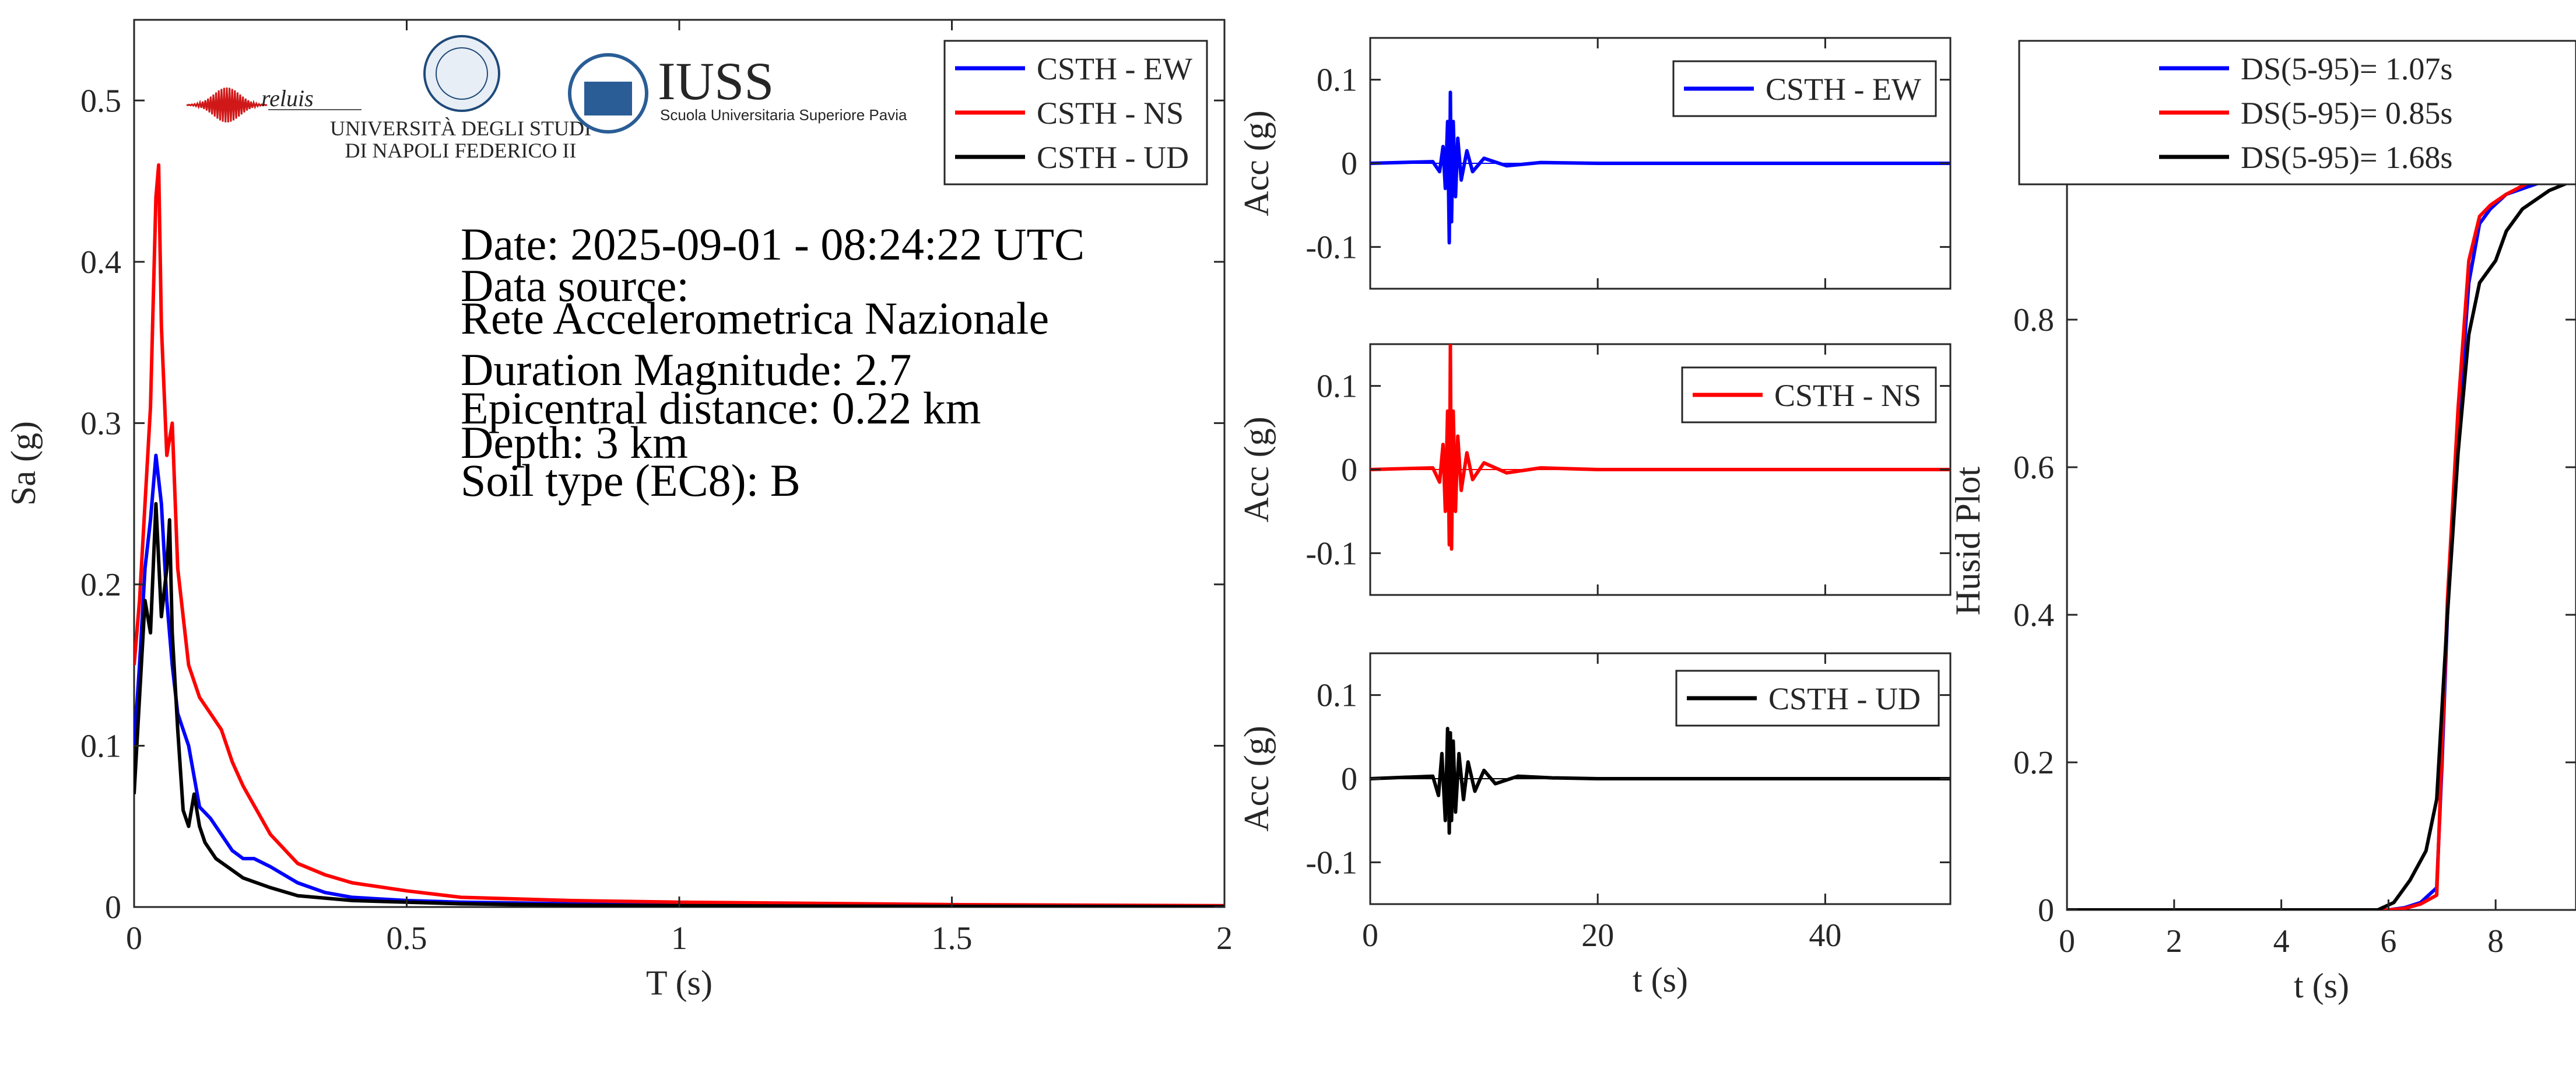 Image resolution: width=2576 pixels, height=1082 pixels. I want to click on info-line: Depth: 3 km, so click(574, 443).